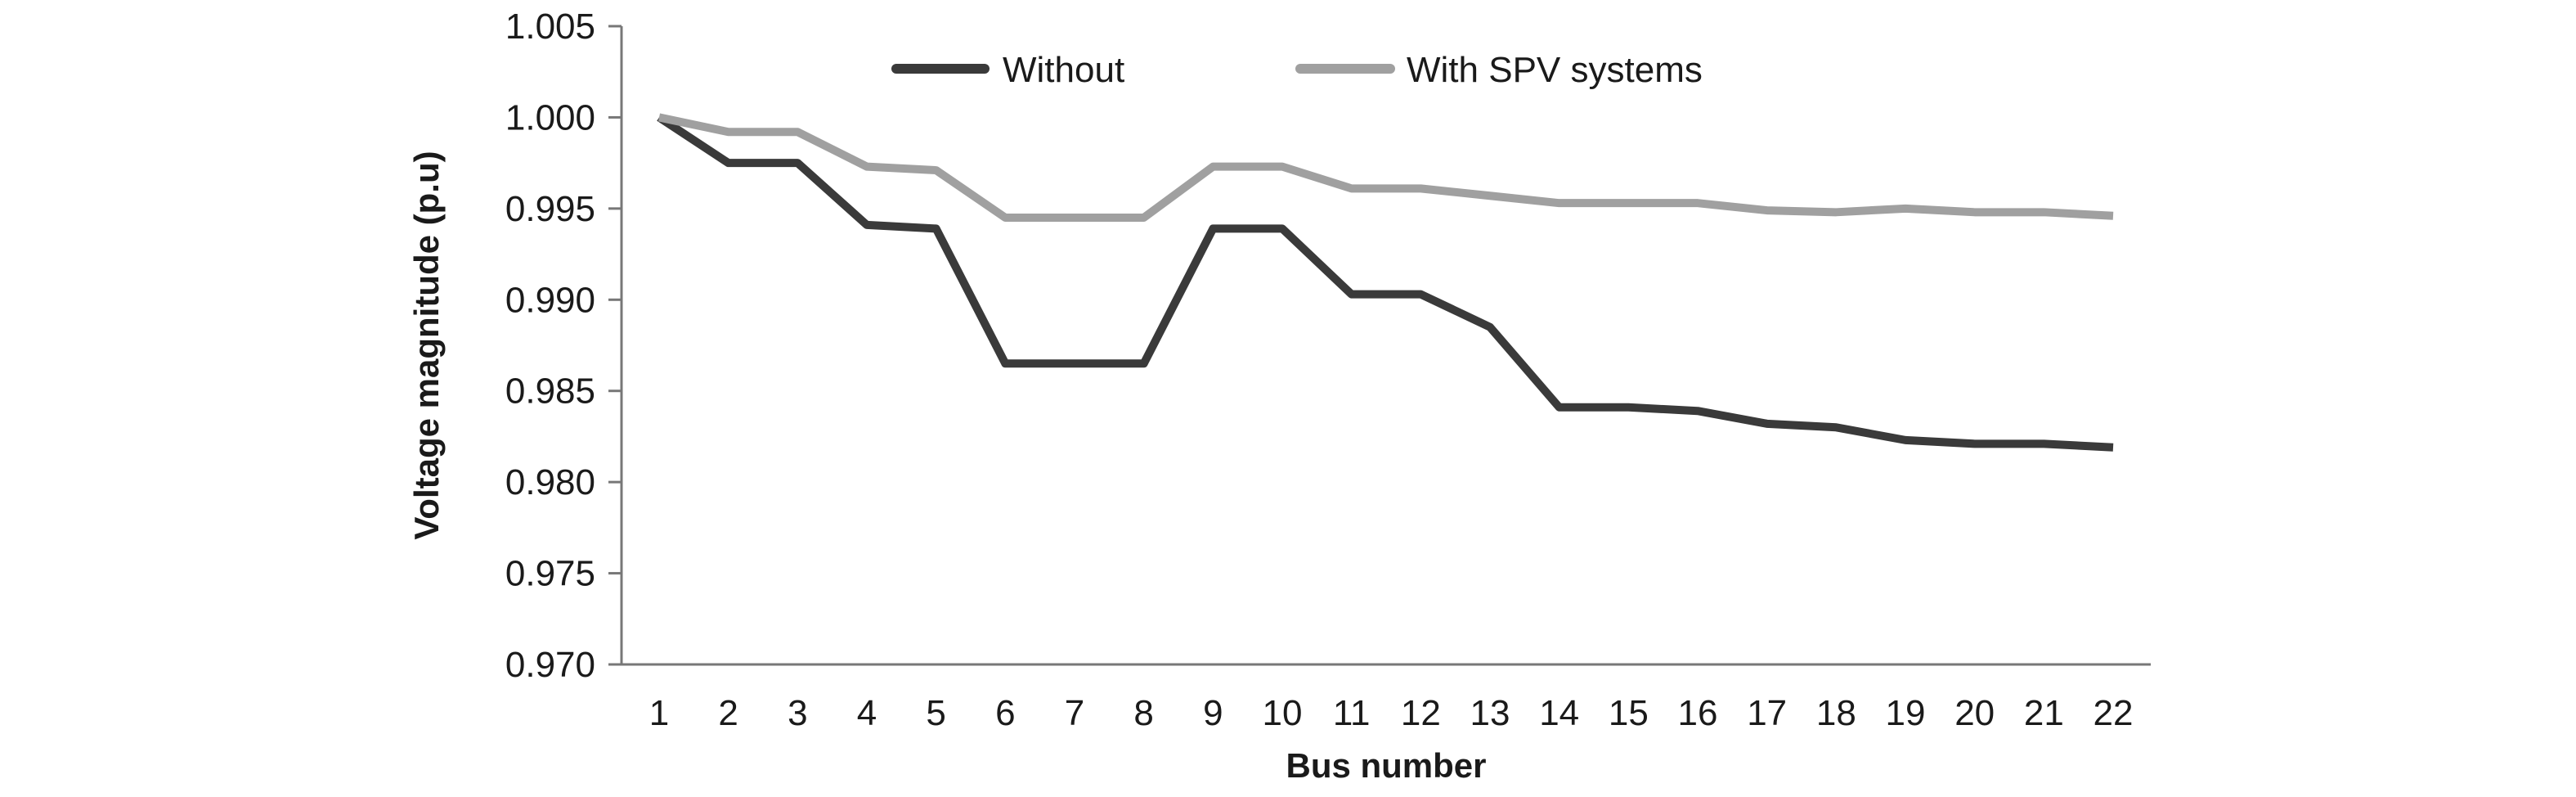 This screenshot has width=2576, height=797. What do you see at coordinates (659, 713) in the screenshot?
I see `x-tick-label: 1` at bounding box center [659, 713].